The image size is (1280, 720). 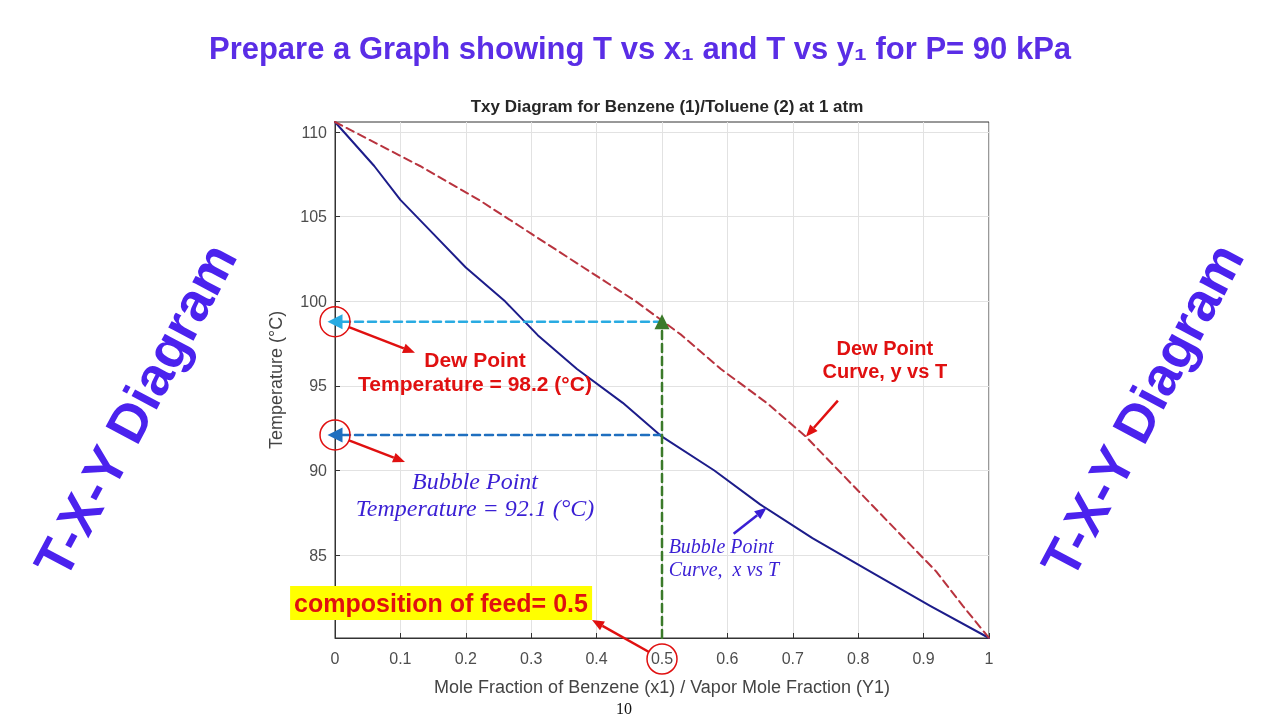 I want to click on chart-subtitle: Txy Diagram for Benzene (1)/Toluene (2) at 1 atm, so click(x=667, y=106).